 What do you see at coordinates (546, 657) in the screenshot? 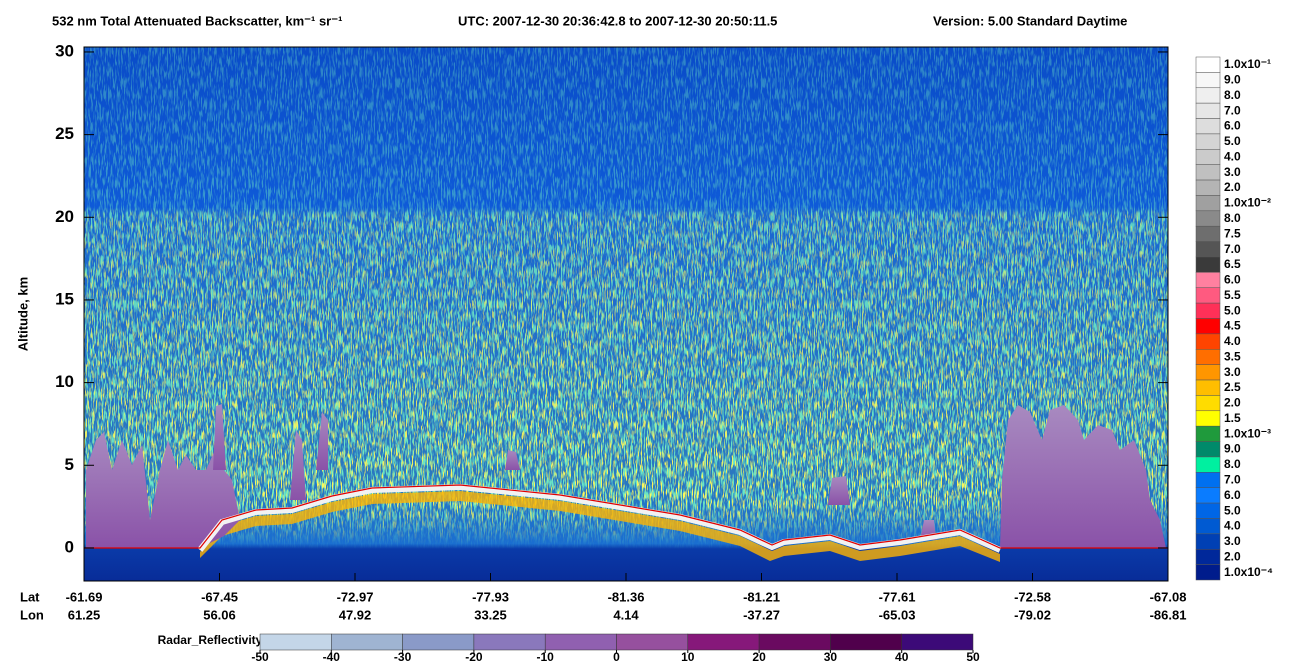
I see `radar-tick-label: -10` at bounding box center [546, 657].